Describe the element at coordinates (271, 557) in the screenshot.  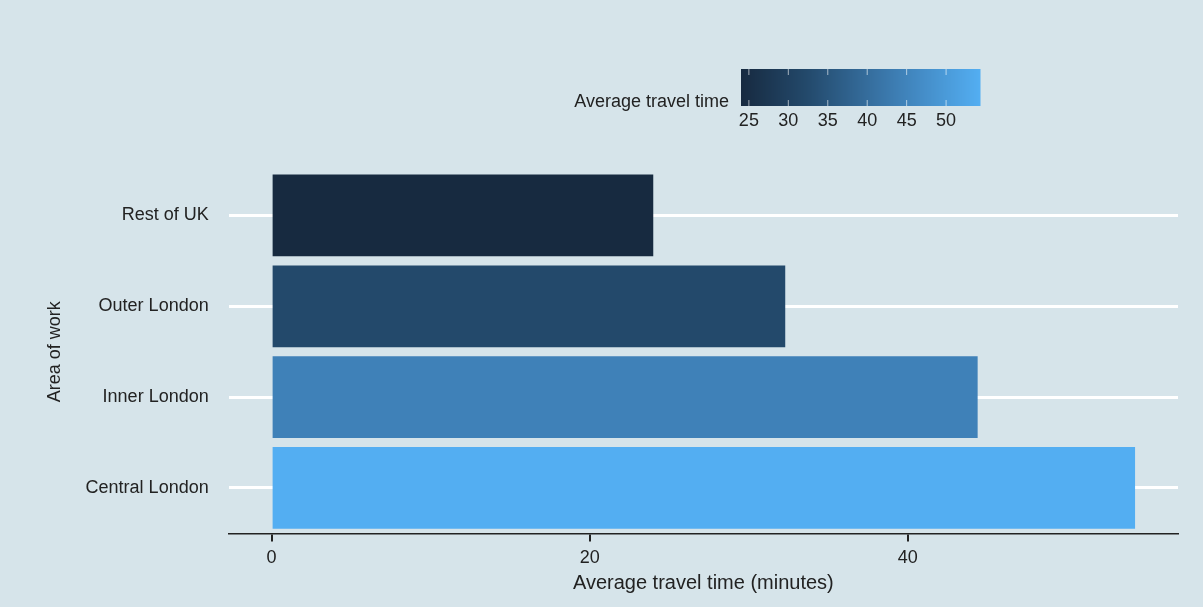
I see `x-tick-label: 0` at that location.